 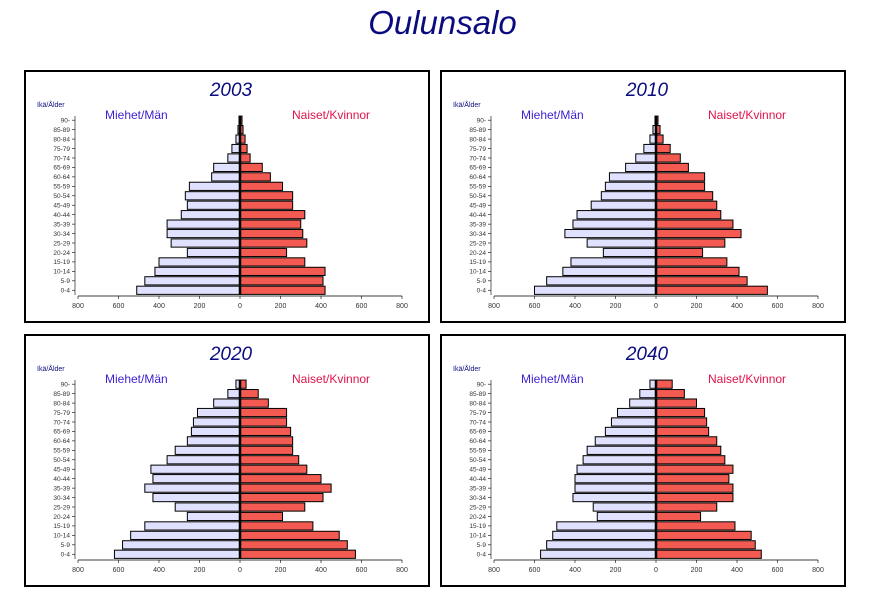 What do you see at coordinates (477, 526) in the screenshot?
I see `age-tick-label: 15-19` at bounding box center [477, 526].